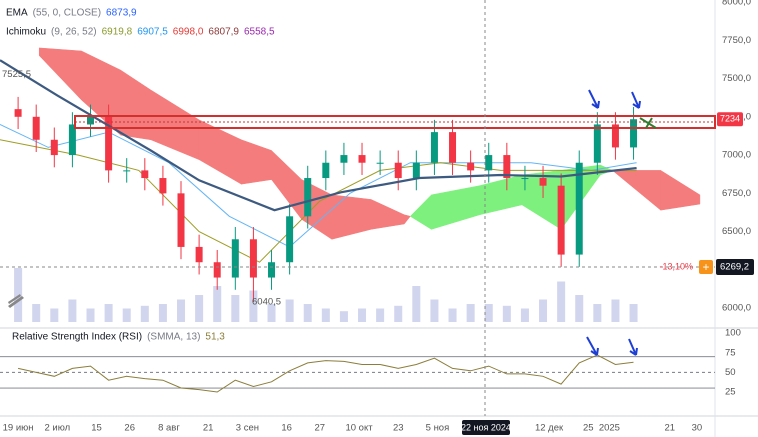  What do you see at coordinates (16, 74) in the screenshot?
I see `price-annotation: 7525,5` at bounding box center [16, 74].